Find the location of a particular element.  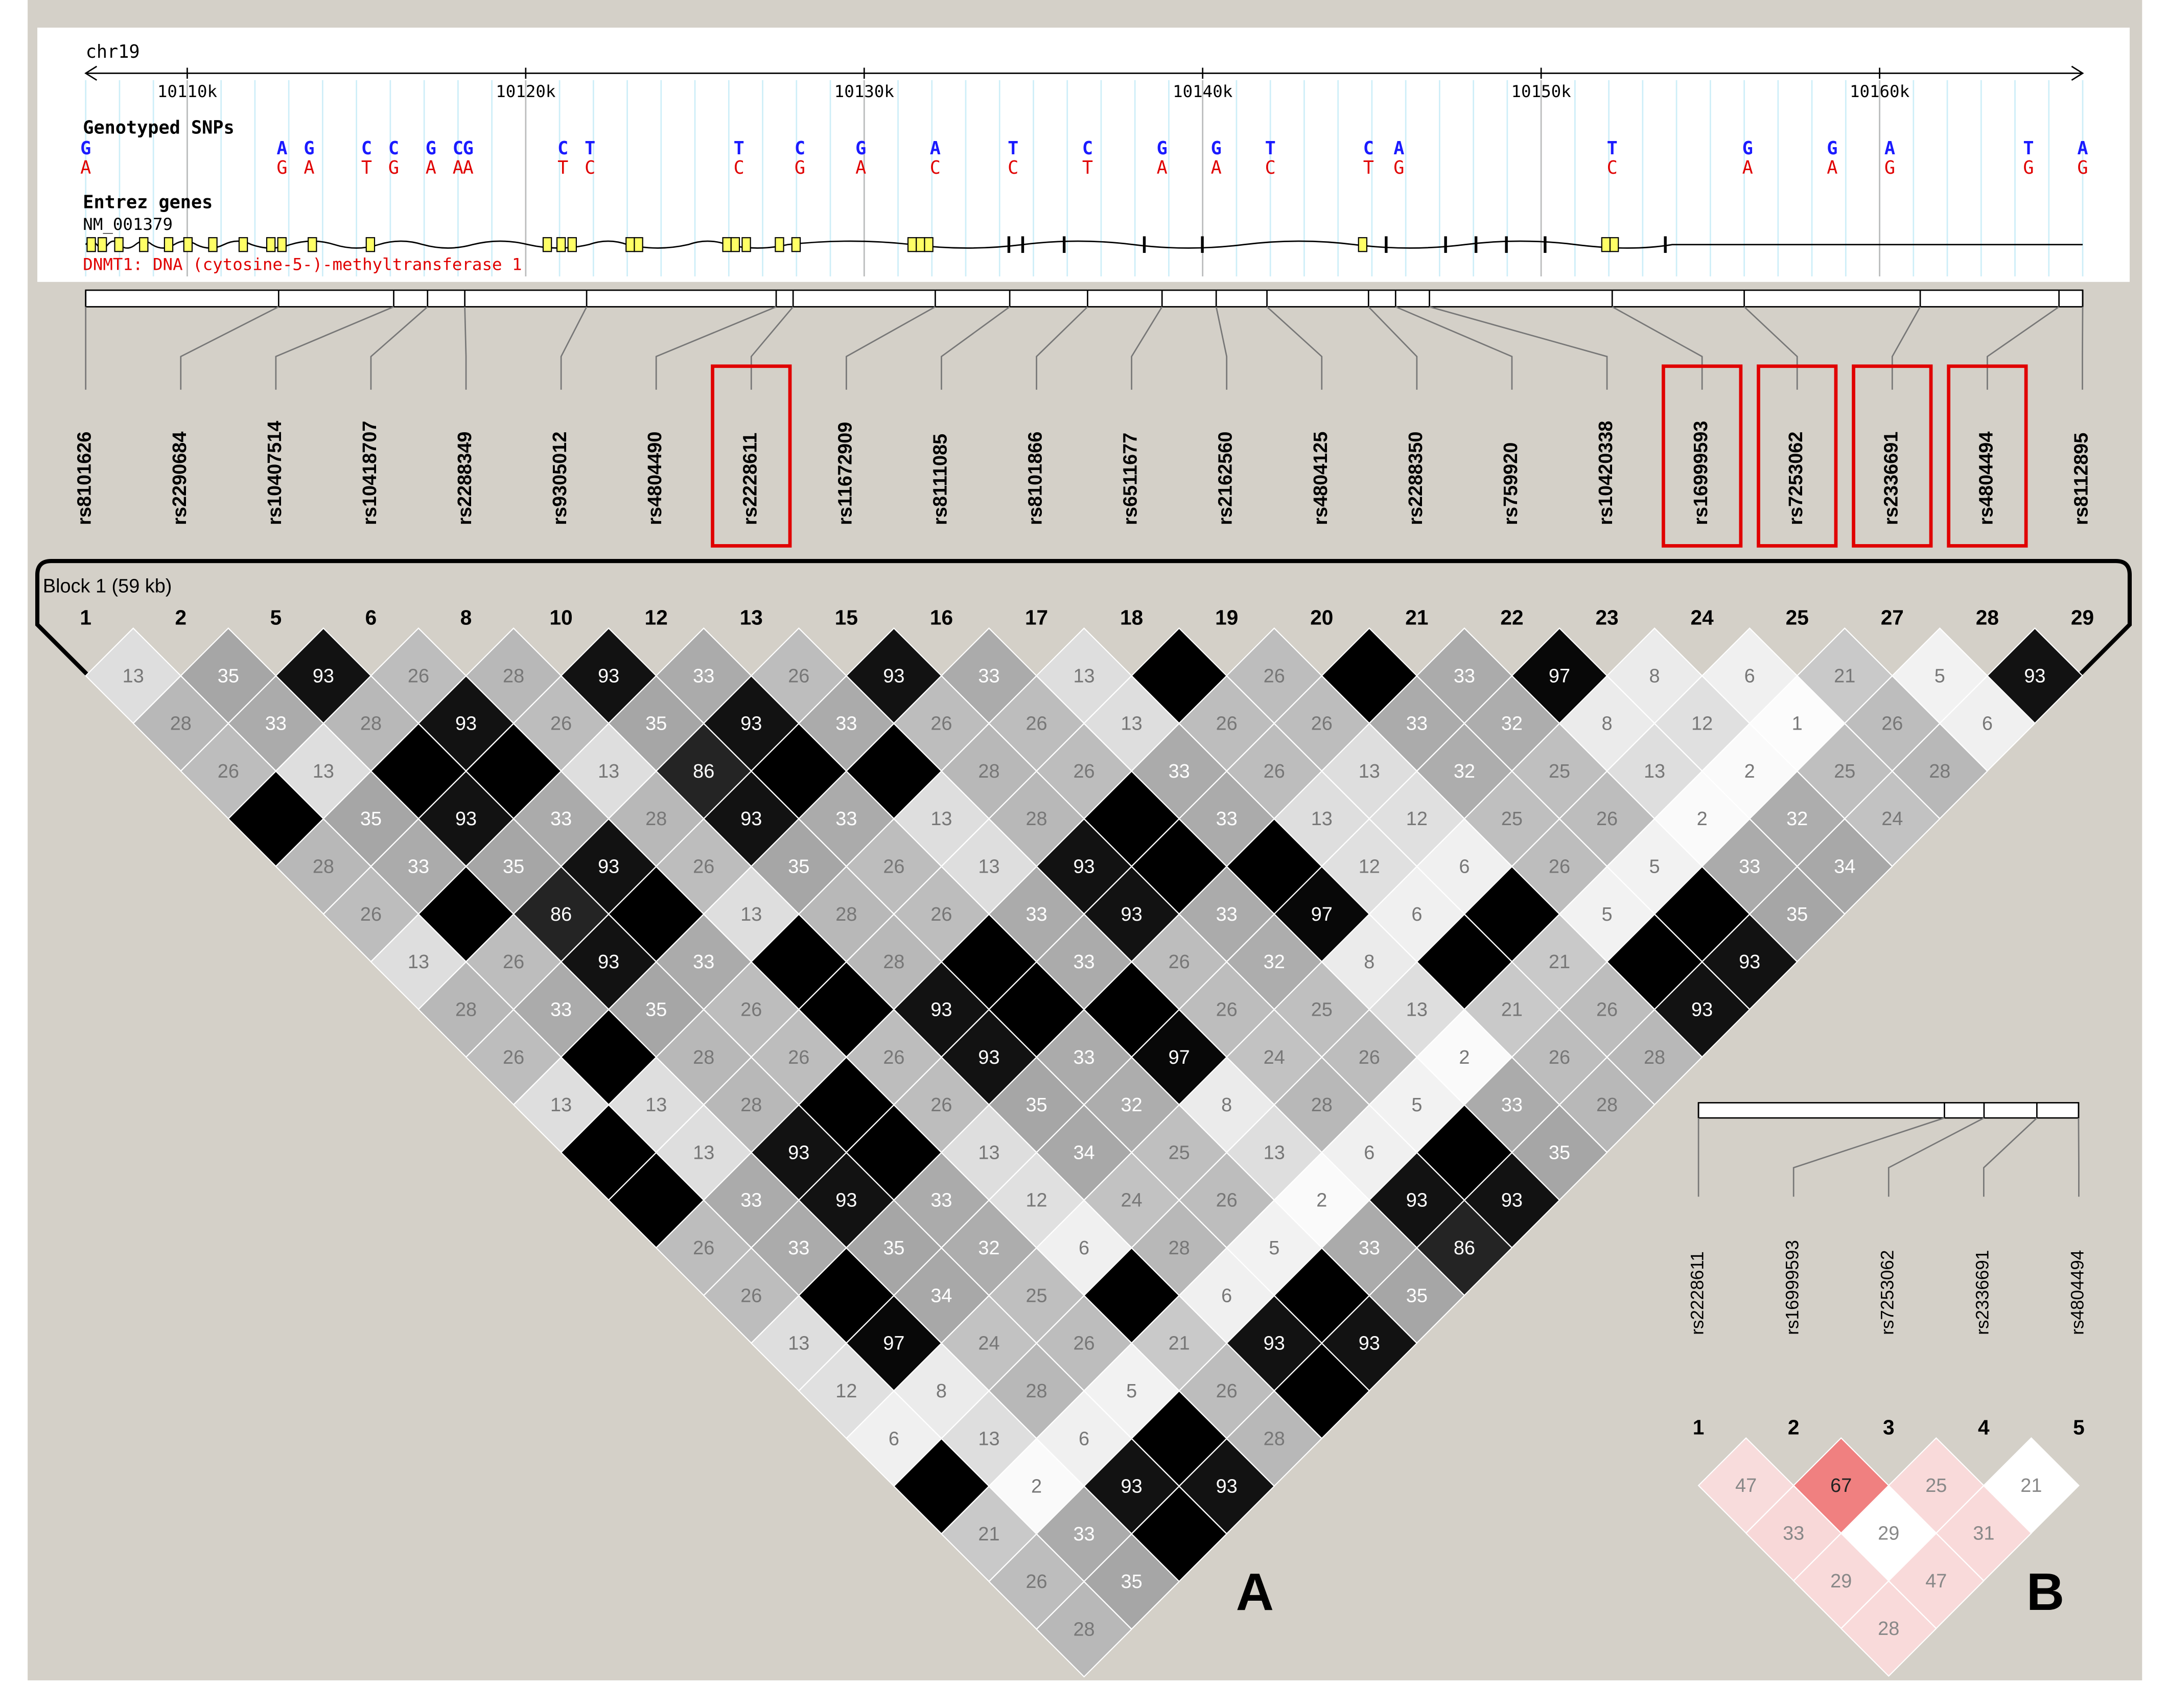

snp-number: 22 is located at coordinates (1512, 617).